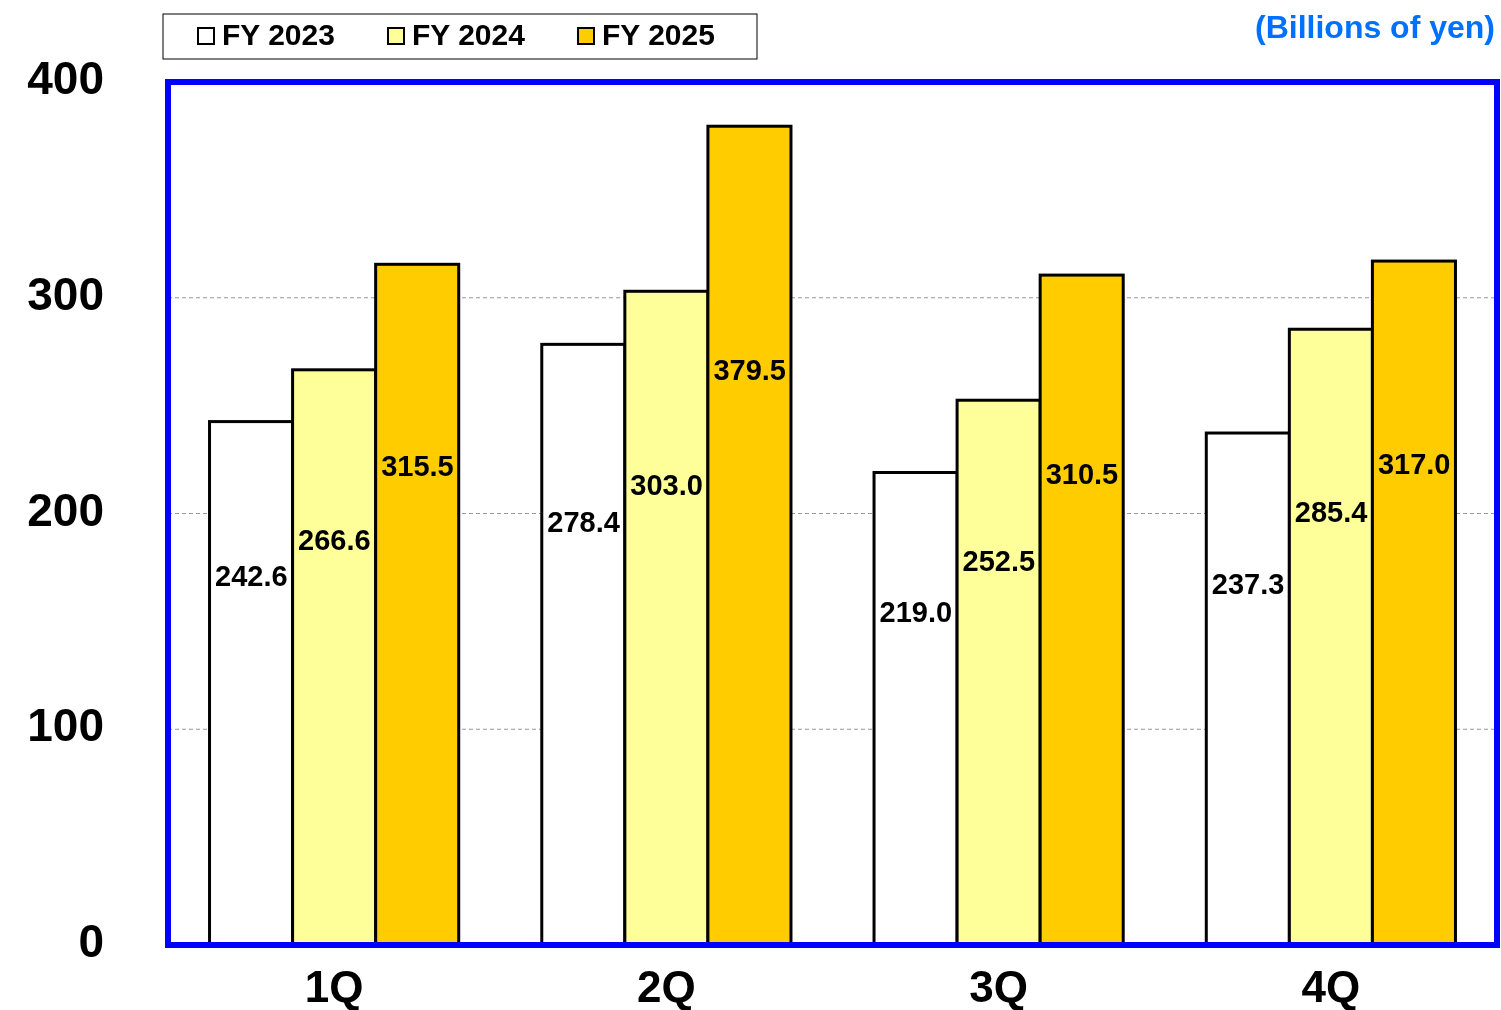 The image size is (1501, 1010). Describe the element at coordinates (65, 78) in the screenshot. I see `y-tick-label: 400` at that location.